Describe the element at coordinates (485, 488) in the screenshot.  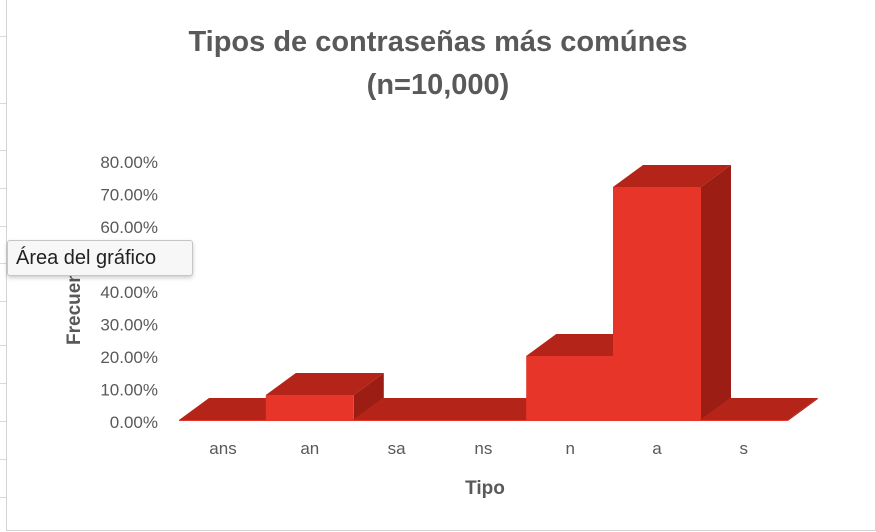
I see `x-axis-label: Tipo` at that location.